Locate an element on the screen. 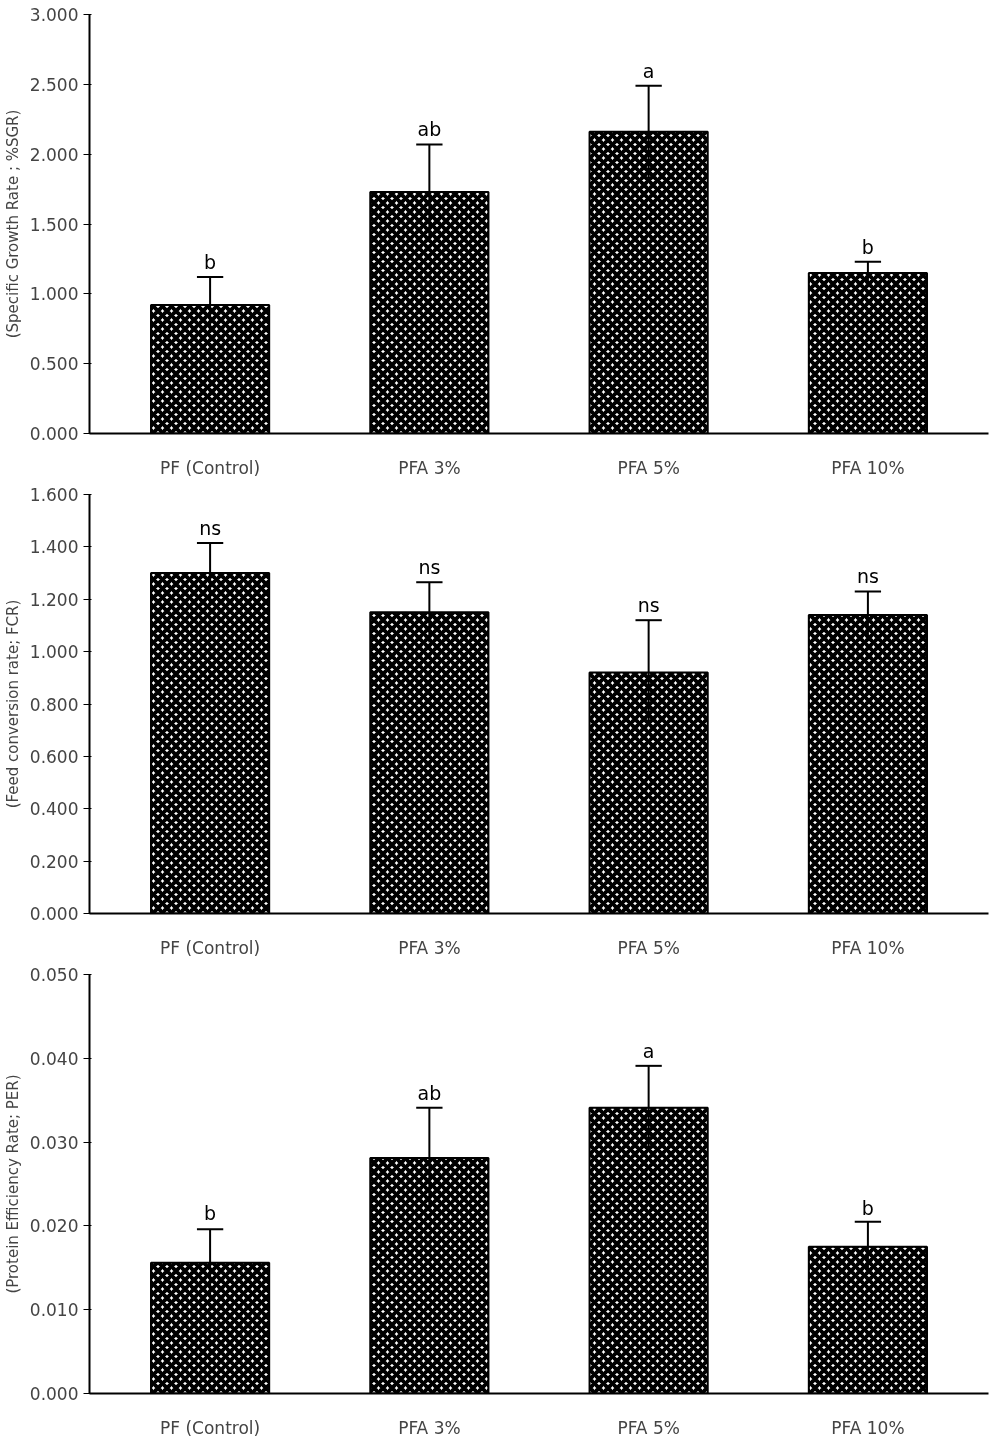 The image size is (1008, 1454). y-tick-label: 1.400 is located at coordinates (54, 547).